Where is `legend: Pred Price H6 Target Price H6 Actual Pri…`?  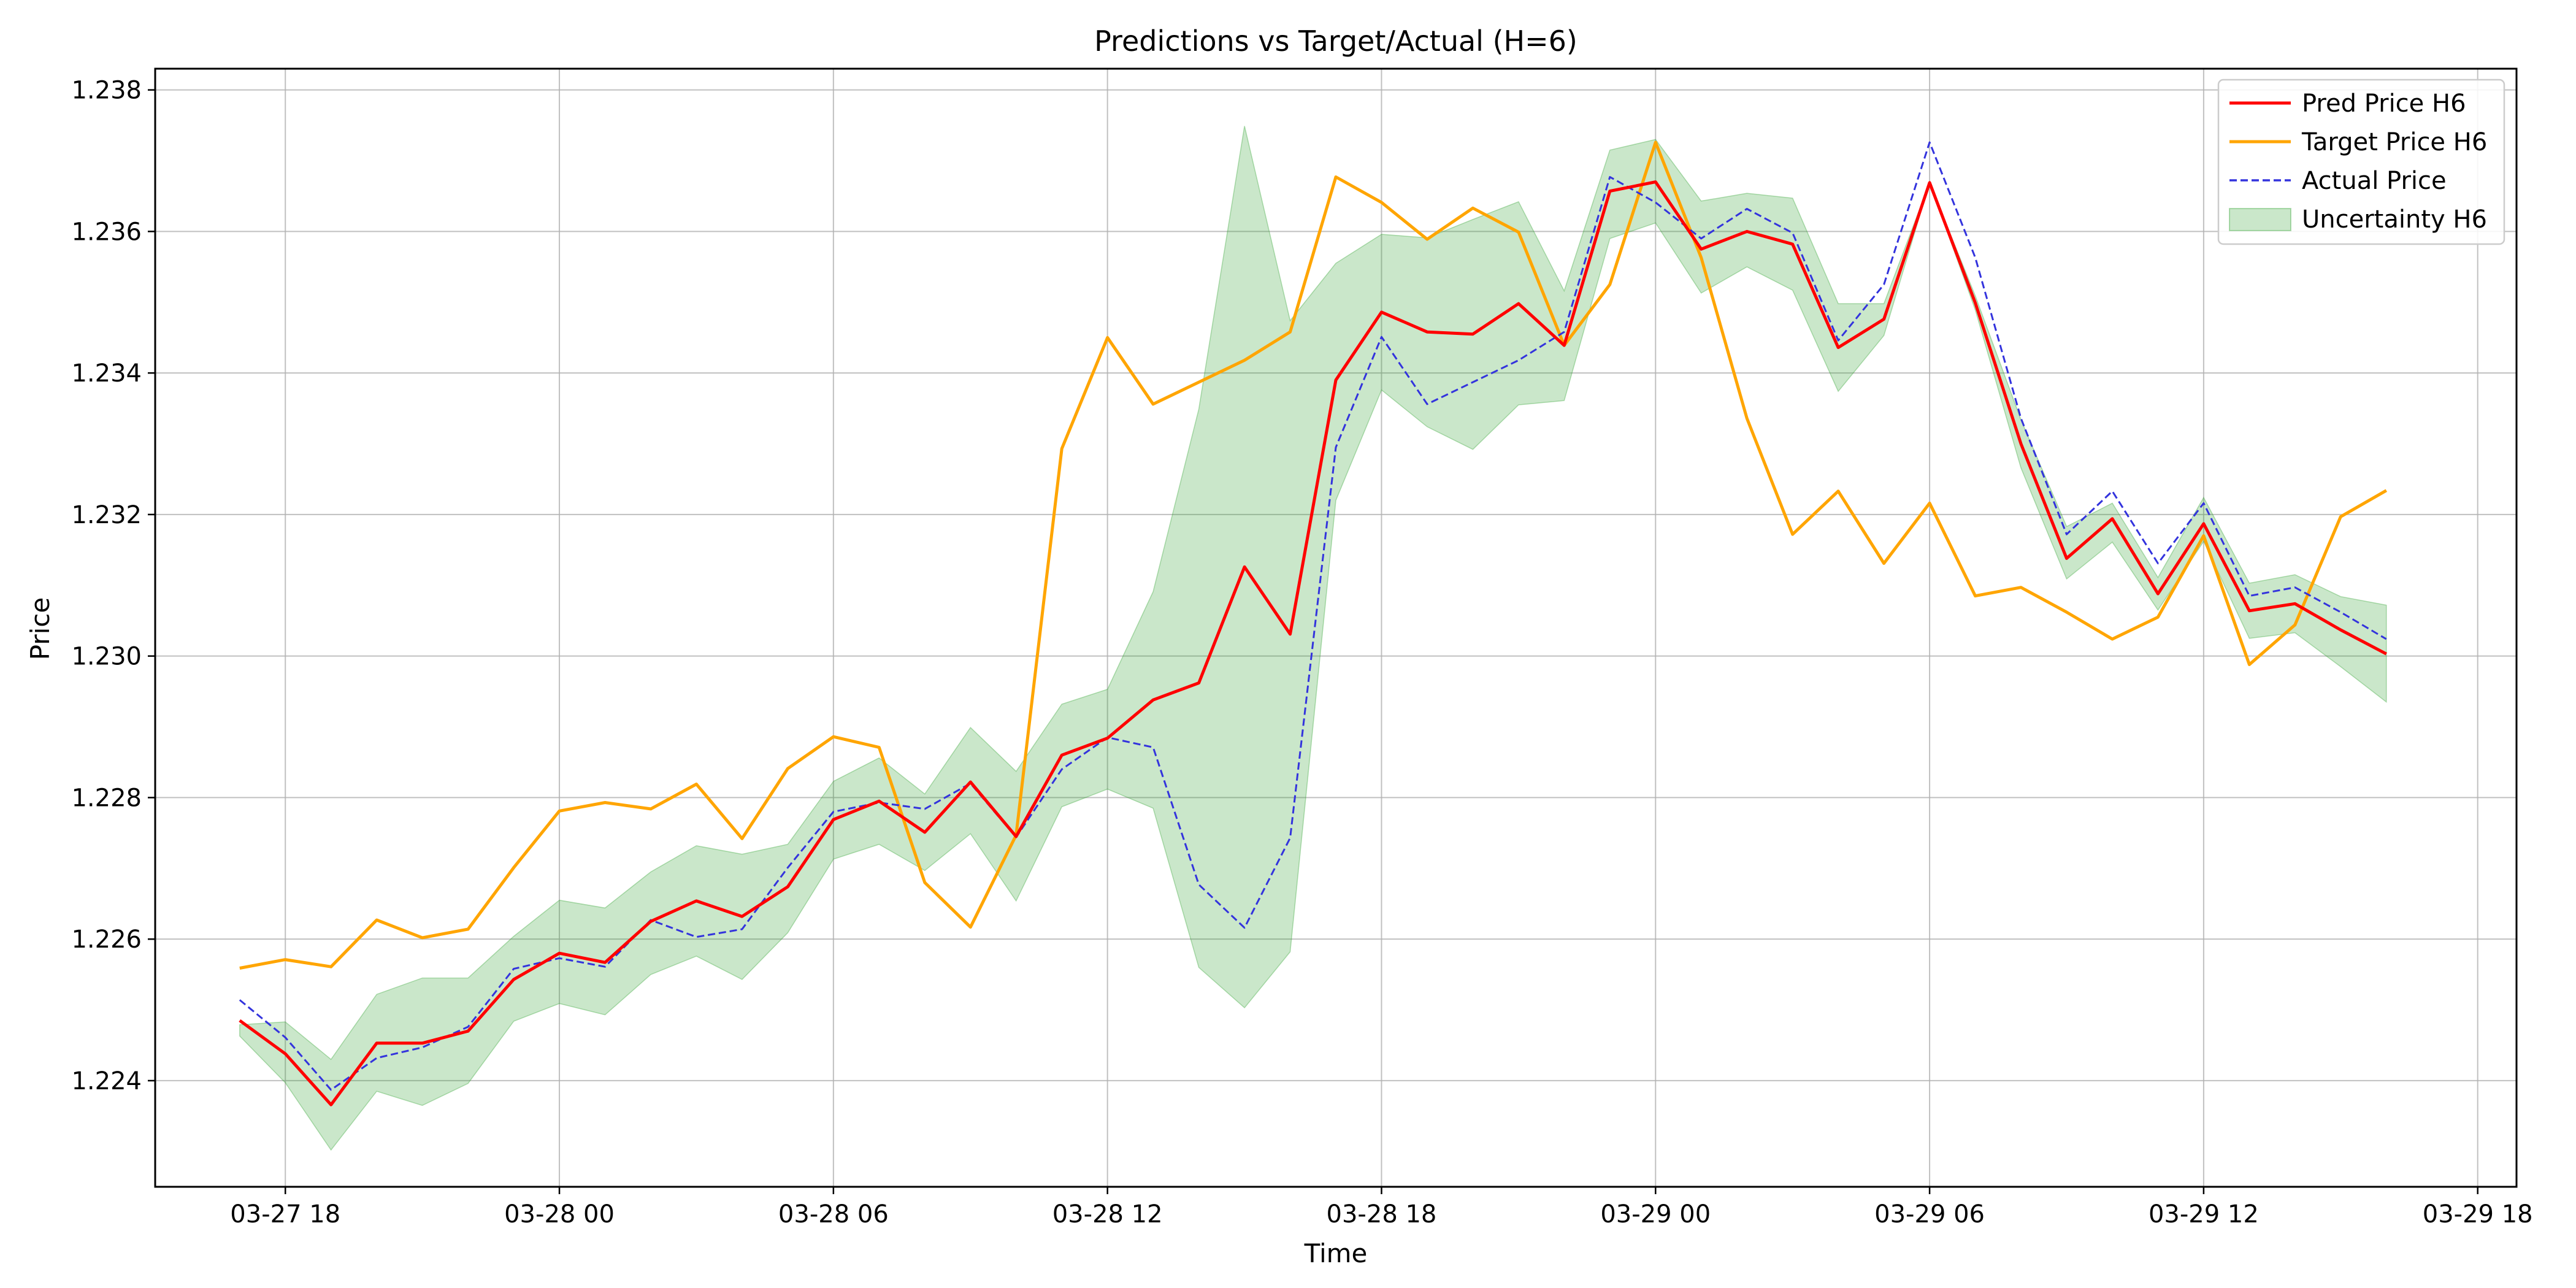
legend: Pred Price H6 Target Price H6 Actual Pri… is located at coordinates (2361, 162).